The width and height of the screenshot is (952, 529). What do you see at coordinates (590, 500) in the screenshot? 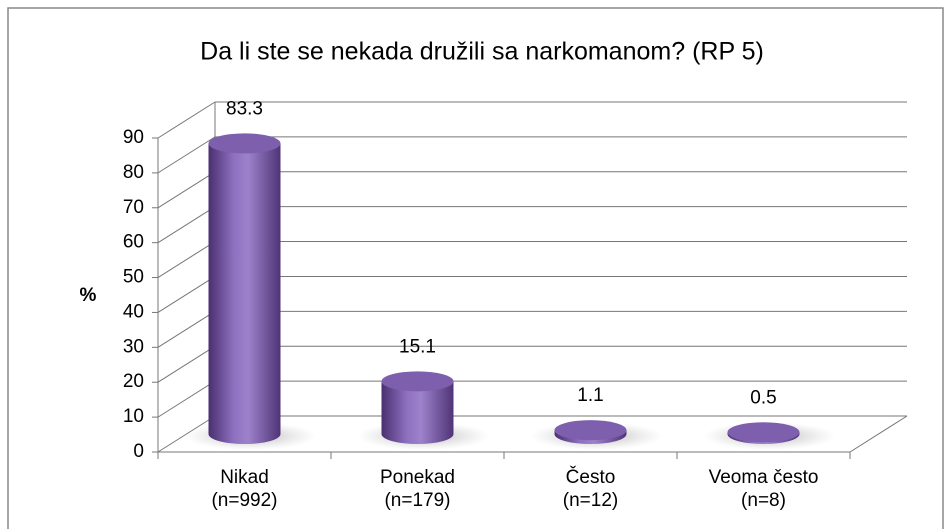
I see `x-tick-label: (n=12)` at bounding box center [590, 500].